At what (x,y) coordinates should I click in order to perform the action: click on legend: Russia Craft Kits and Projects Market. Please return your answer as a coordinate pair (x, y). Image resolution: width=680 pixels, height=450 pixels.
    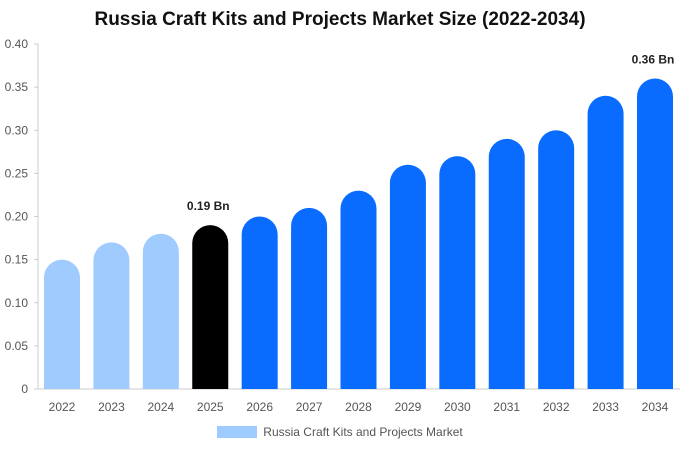
    Looking at the image, I should click on (340, 432).